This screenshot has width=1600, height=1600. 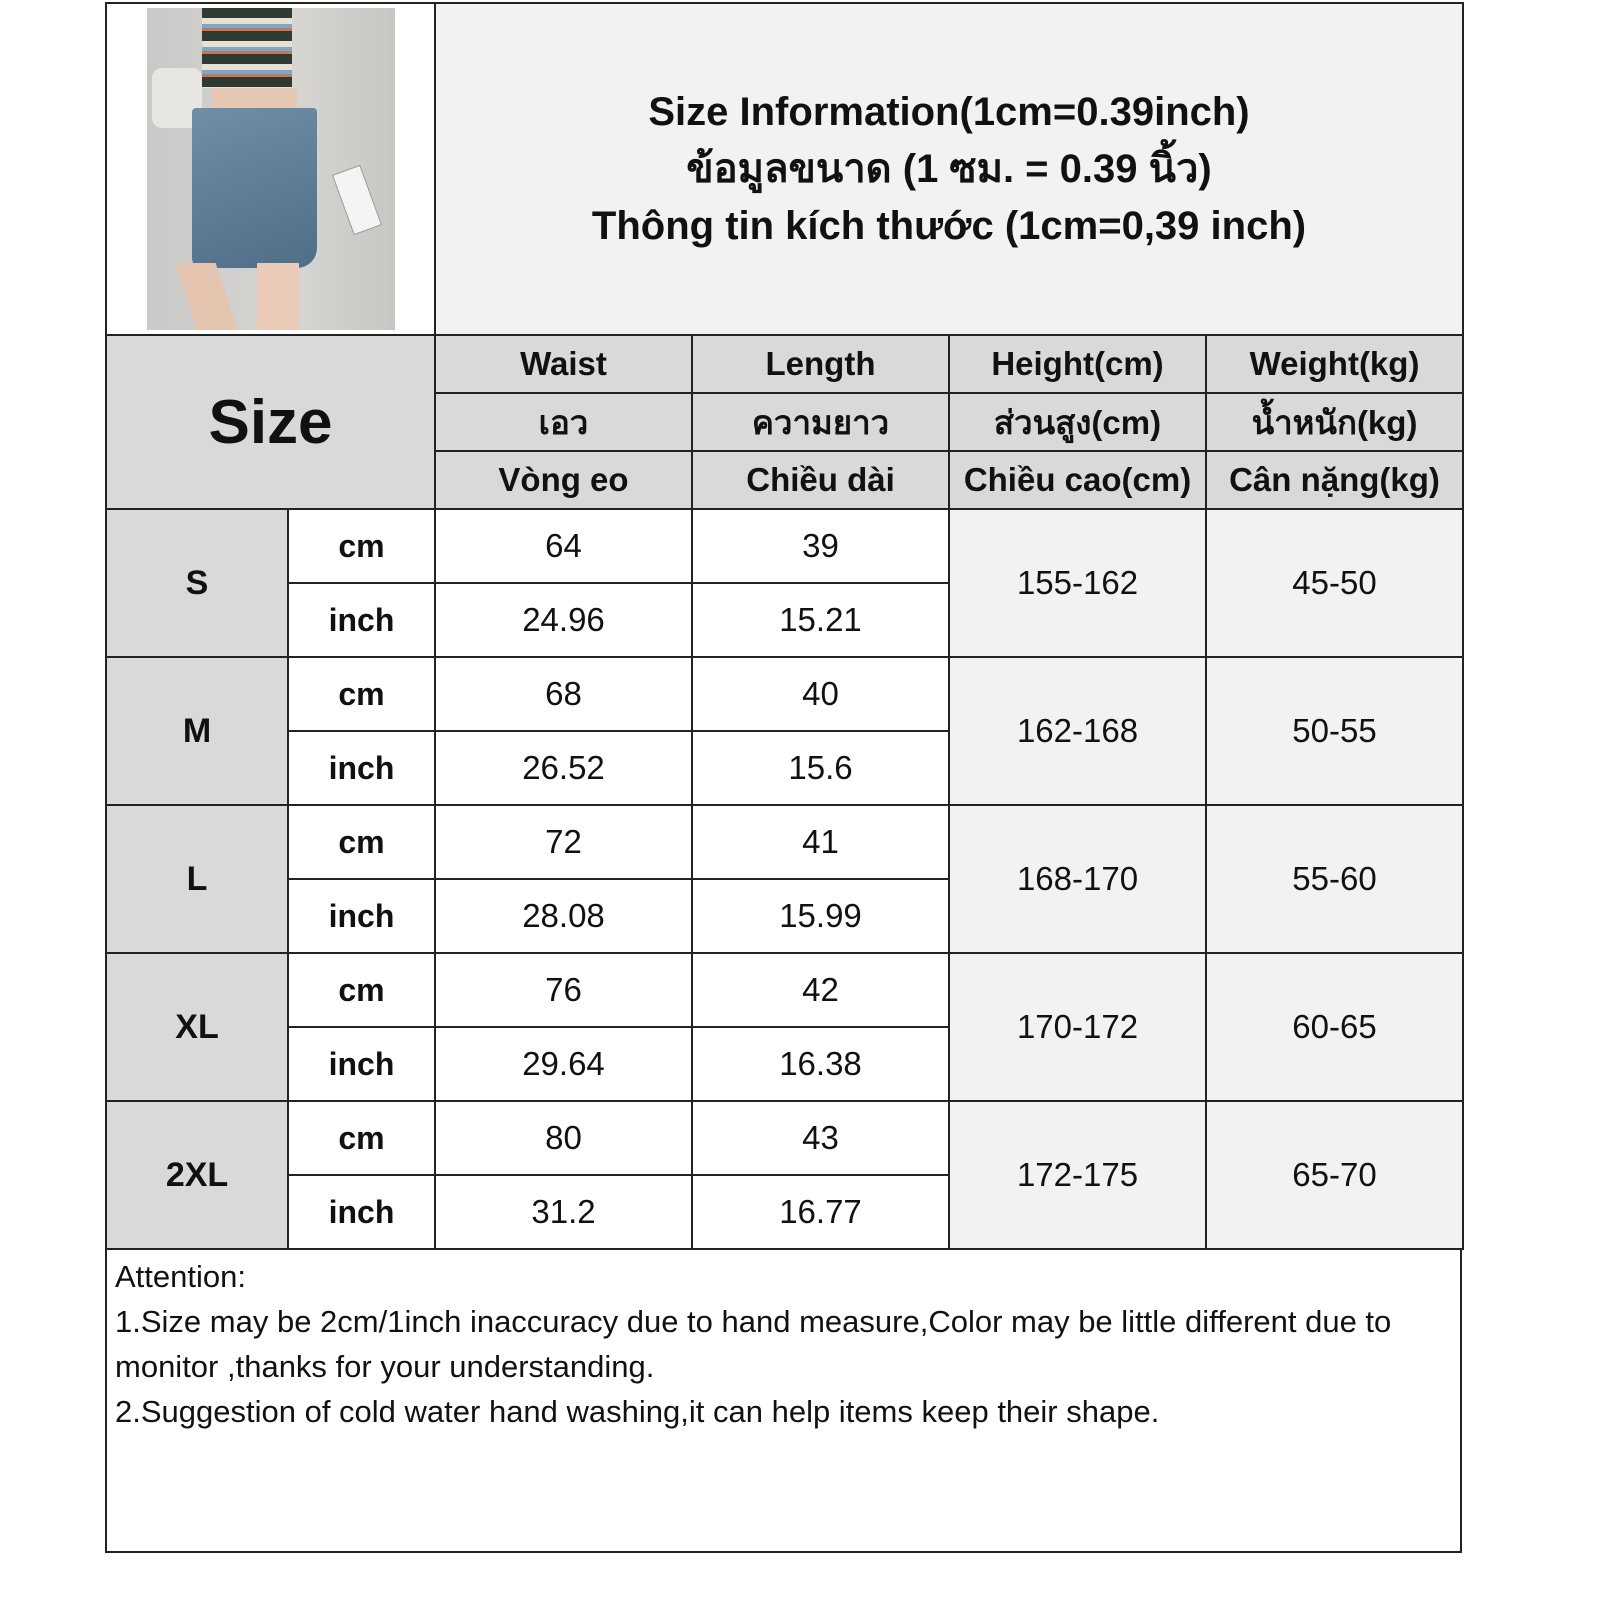 I want to click on length-inch: 16.77, so click(x=820, y=1212).